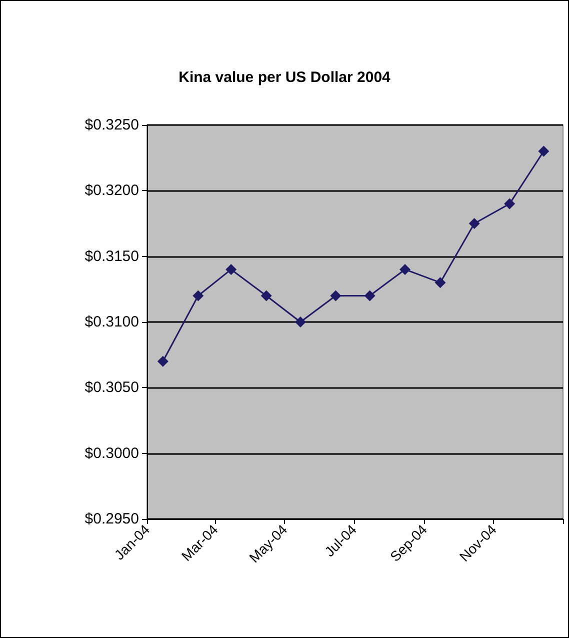 This screenshot has height=638, width=569. I want to click on y-tick-label: $0.3000, so click(111, 453).